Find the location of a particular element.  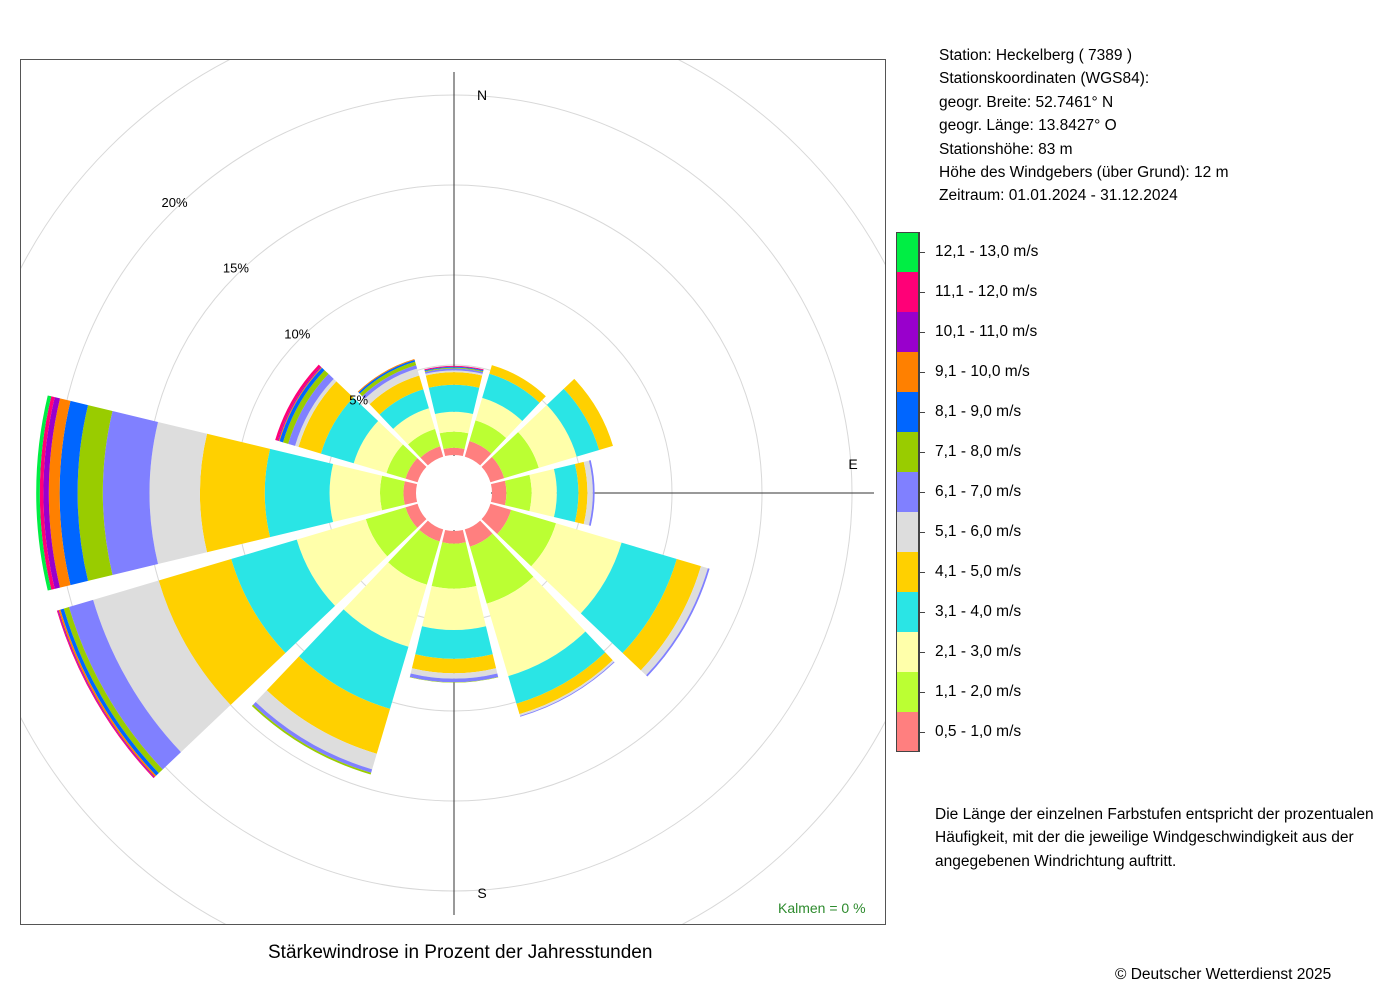

legend-item: 6,1 - 7,0 m/s is located at coordinates (1046, 492).